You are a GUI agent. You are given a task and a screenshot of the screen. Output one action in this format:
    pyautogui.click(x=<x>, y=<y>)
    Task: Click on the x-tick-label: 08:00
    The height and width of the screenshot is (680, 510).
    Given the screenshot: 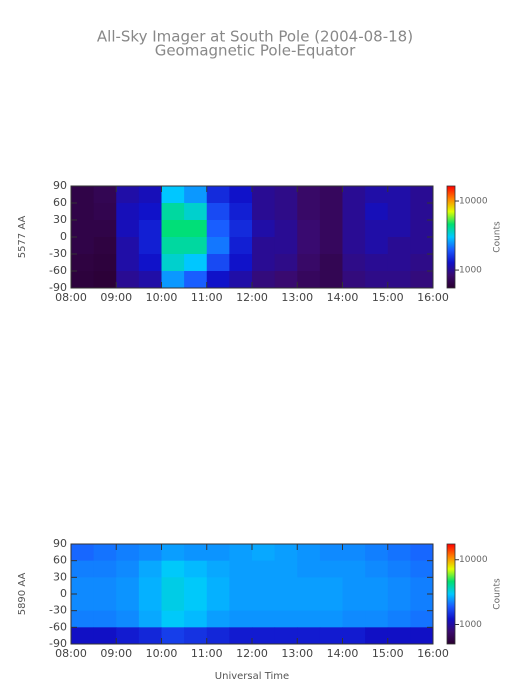 What is the action you would take?
    pyautogui.click(x=71, y=297)
    